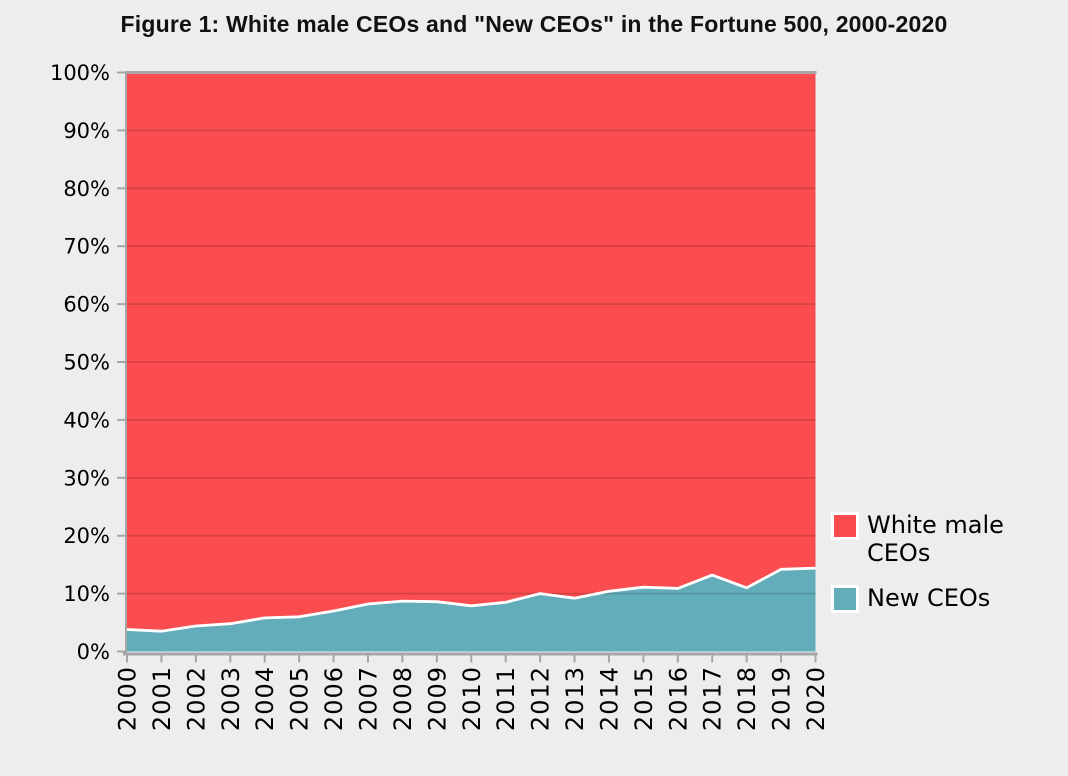 The width and height of the screenshot is (1068, 776). I want to click on y-tick-label: 80%, so click(86, 189).